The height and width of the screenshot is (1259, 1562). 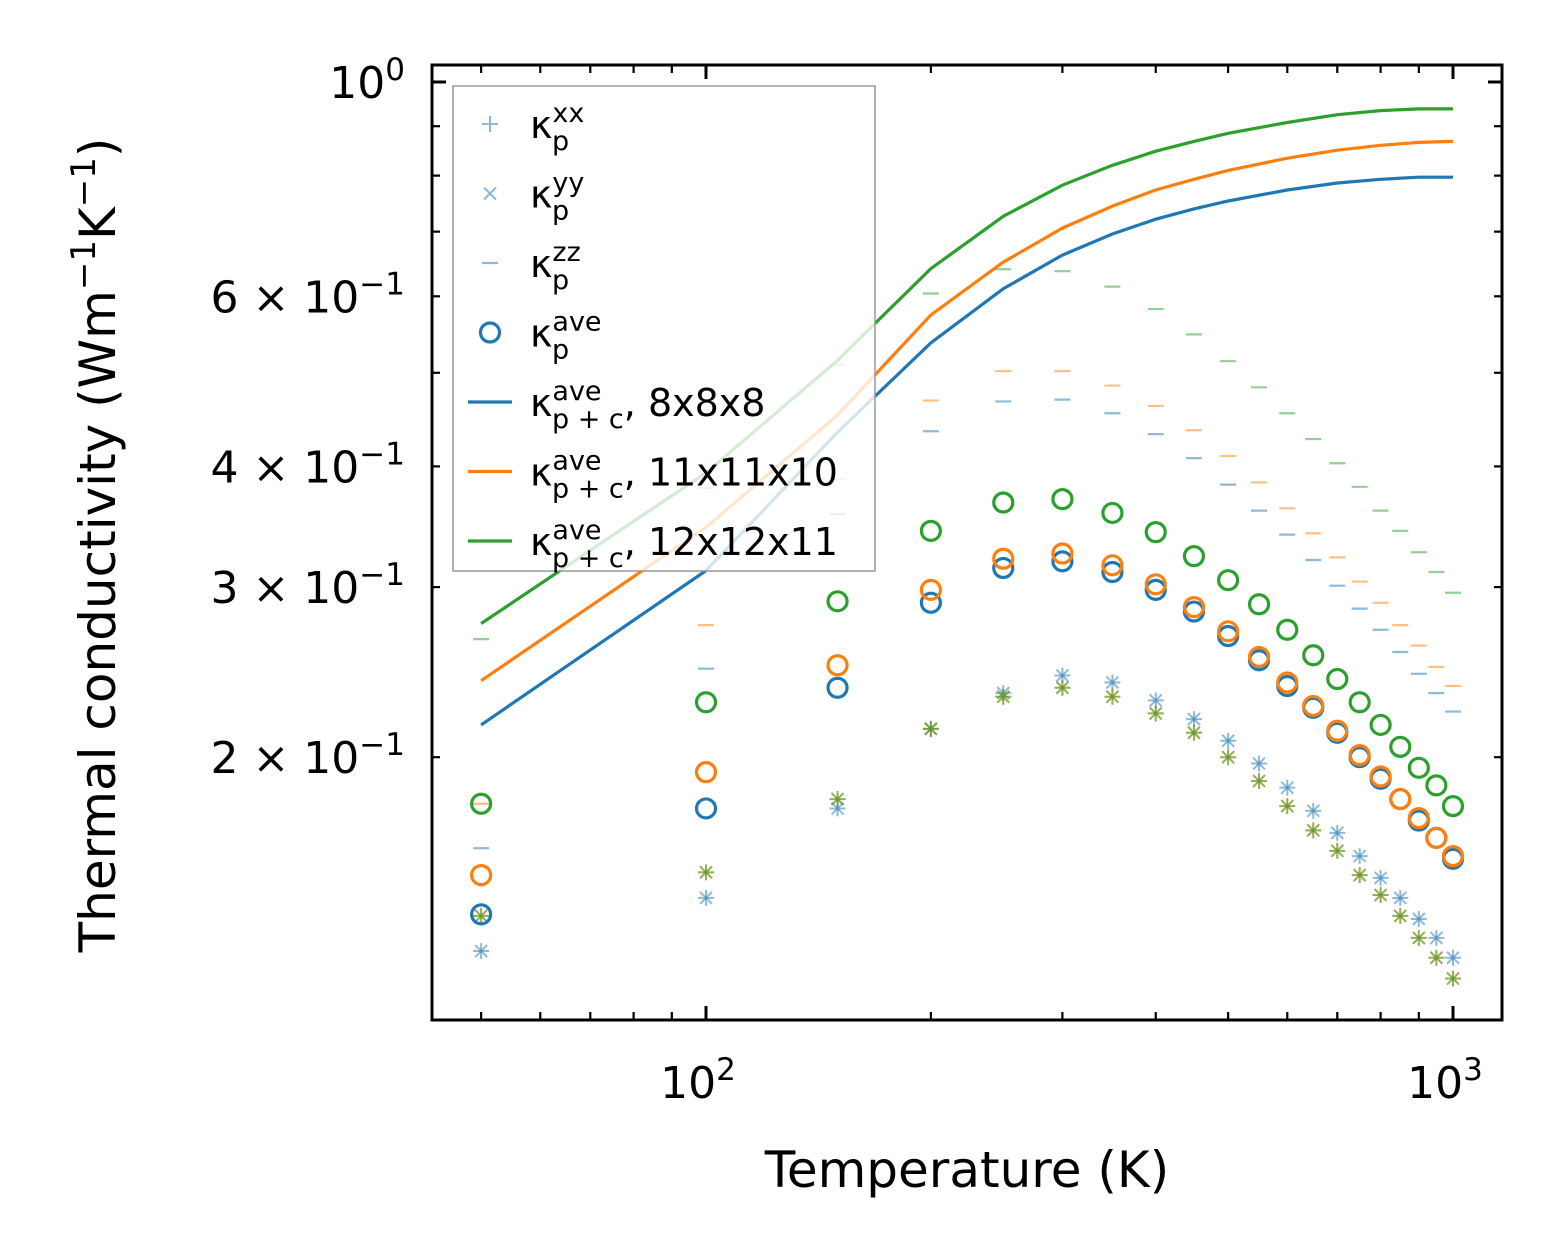 What do you see at coordinates (367, 80) in the screenshot?
I see `y-tick-label: 100` at bounding box center [367, 80].